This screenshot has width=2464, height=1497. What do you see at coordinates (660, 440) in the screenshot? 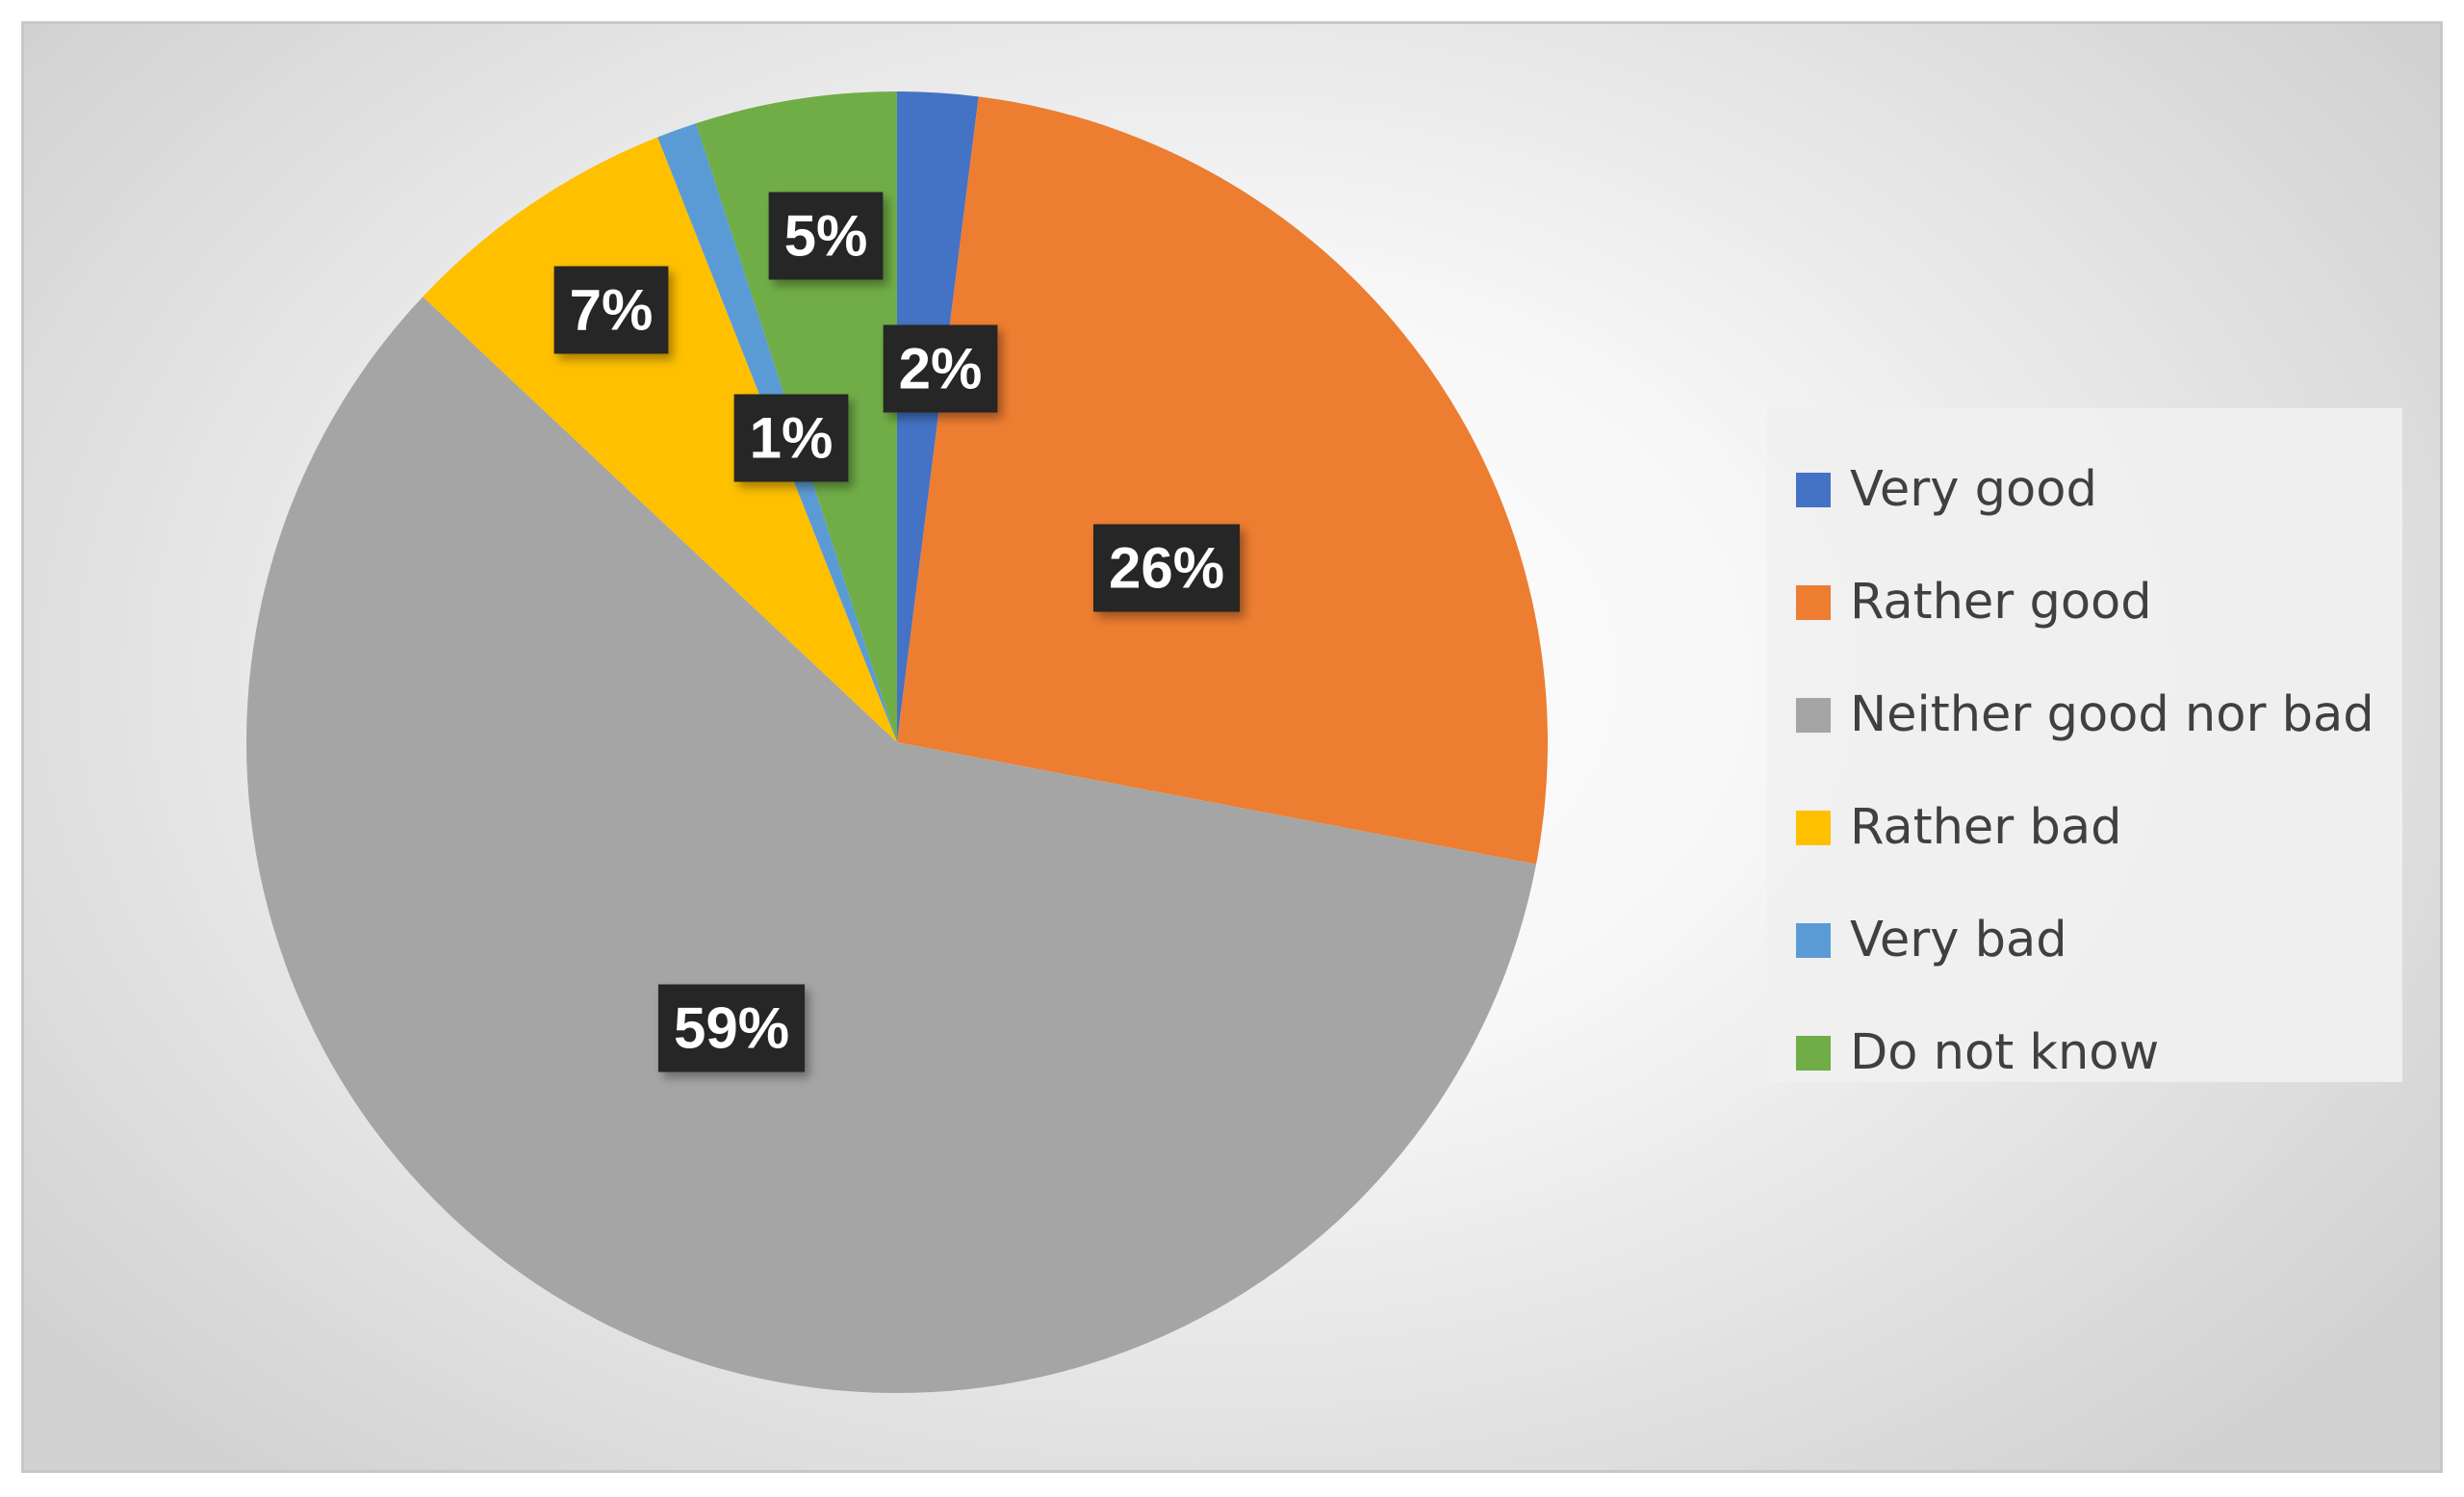
I see `pie-slice-rather-bad` at bounding box center [660, 440].